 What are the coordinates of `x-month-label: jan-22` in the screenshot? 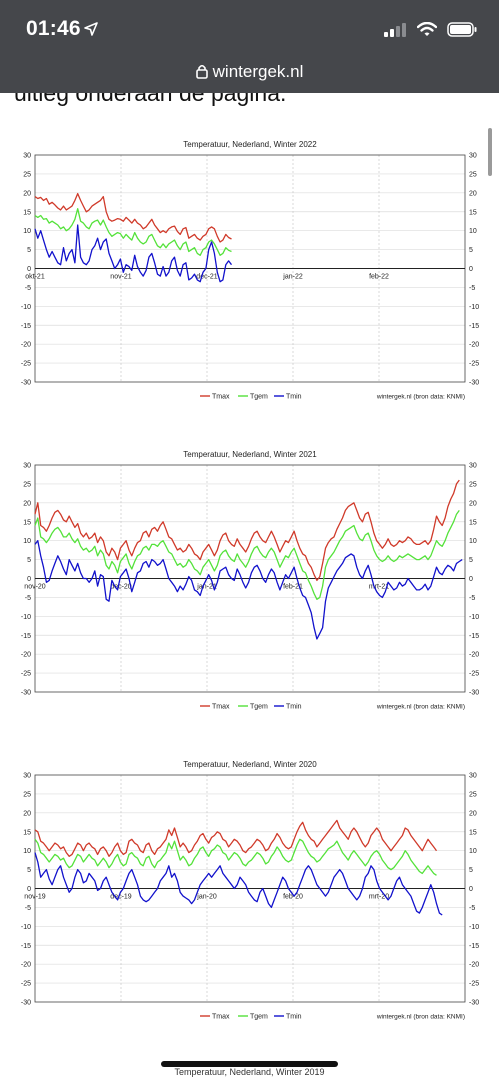 It's located at (292, 277).